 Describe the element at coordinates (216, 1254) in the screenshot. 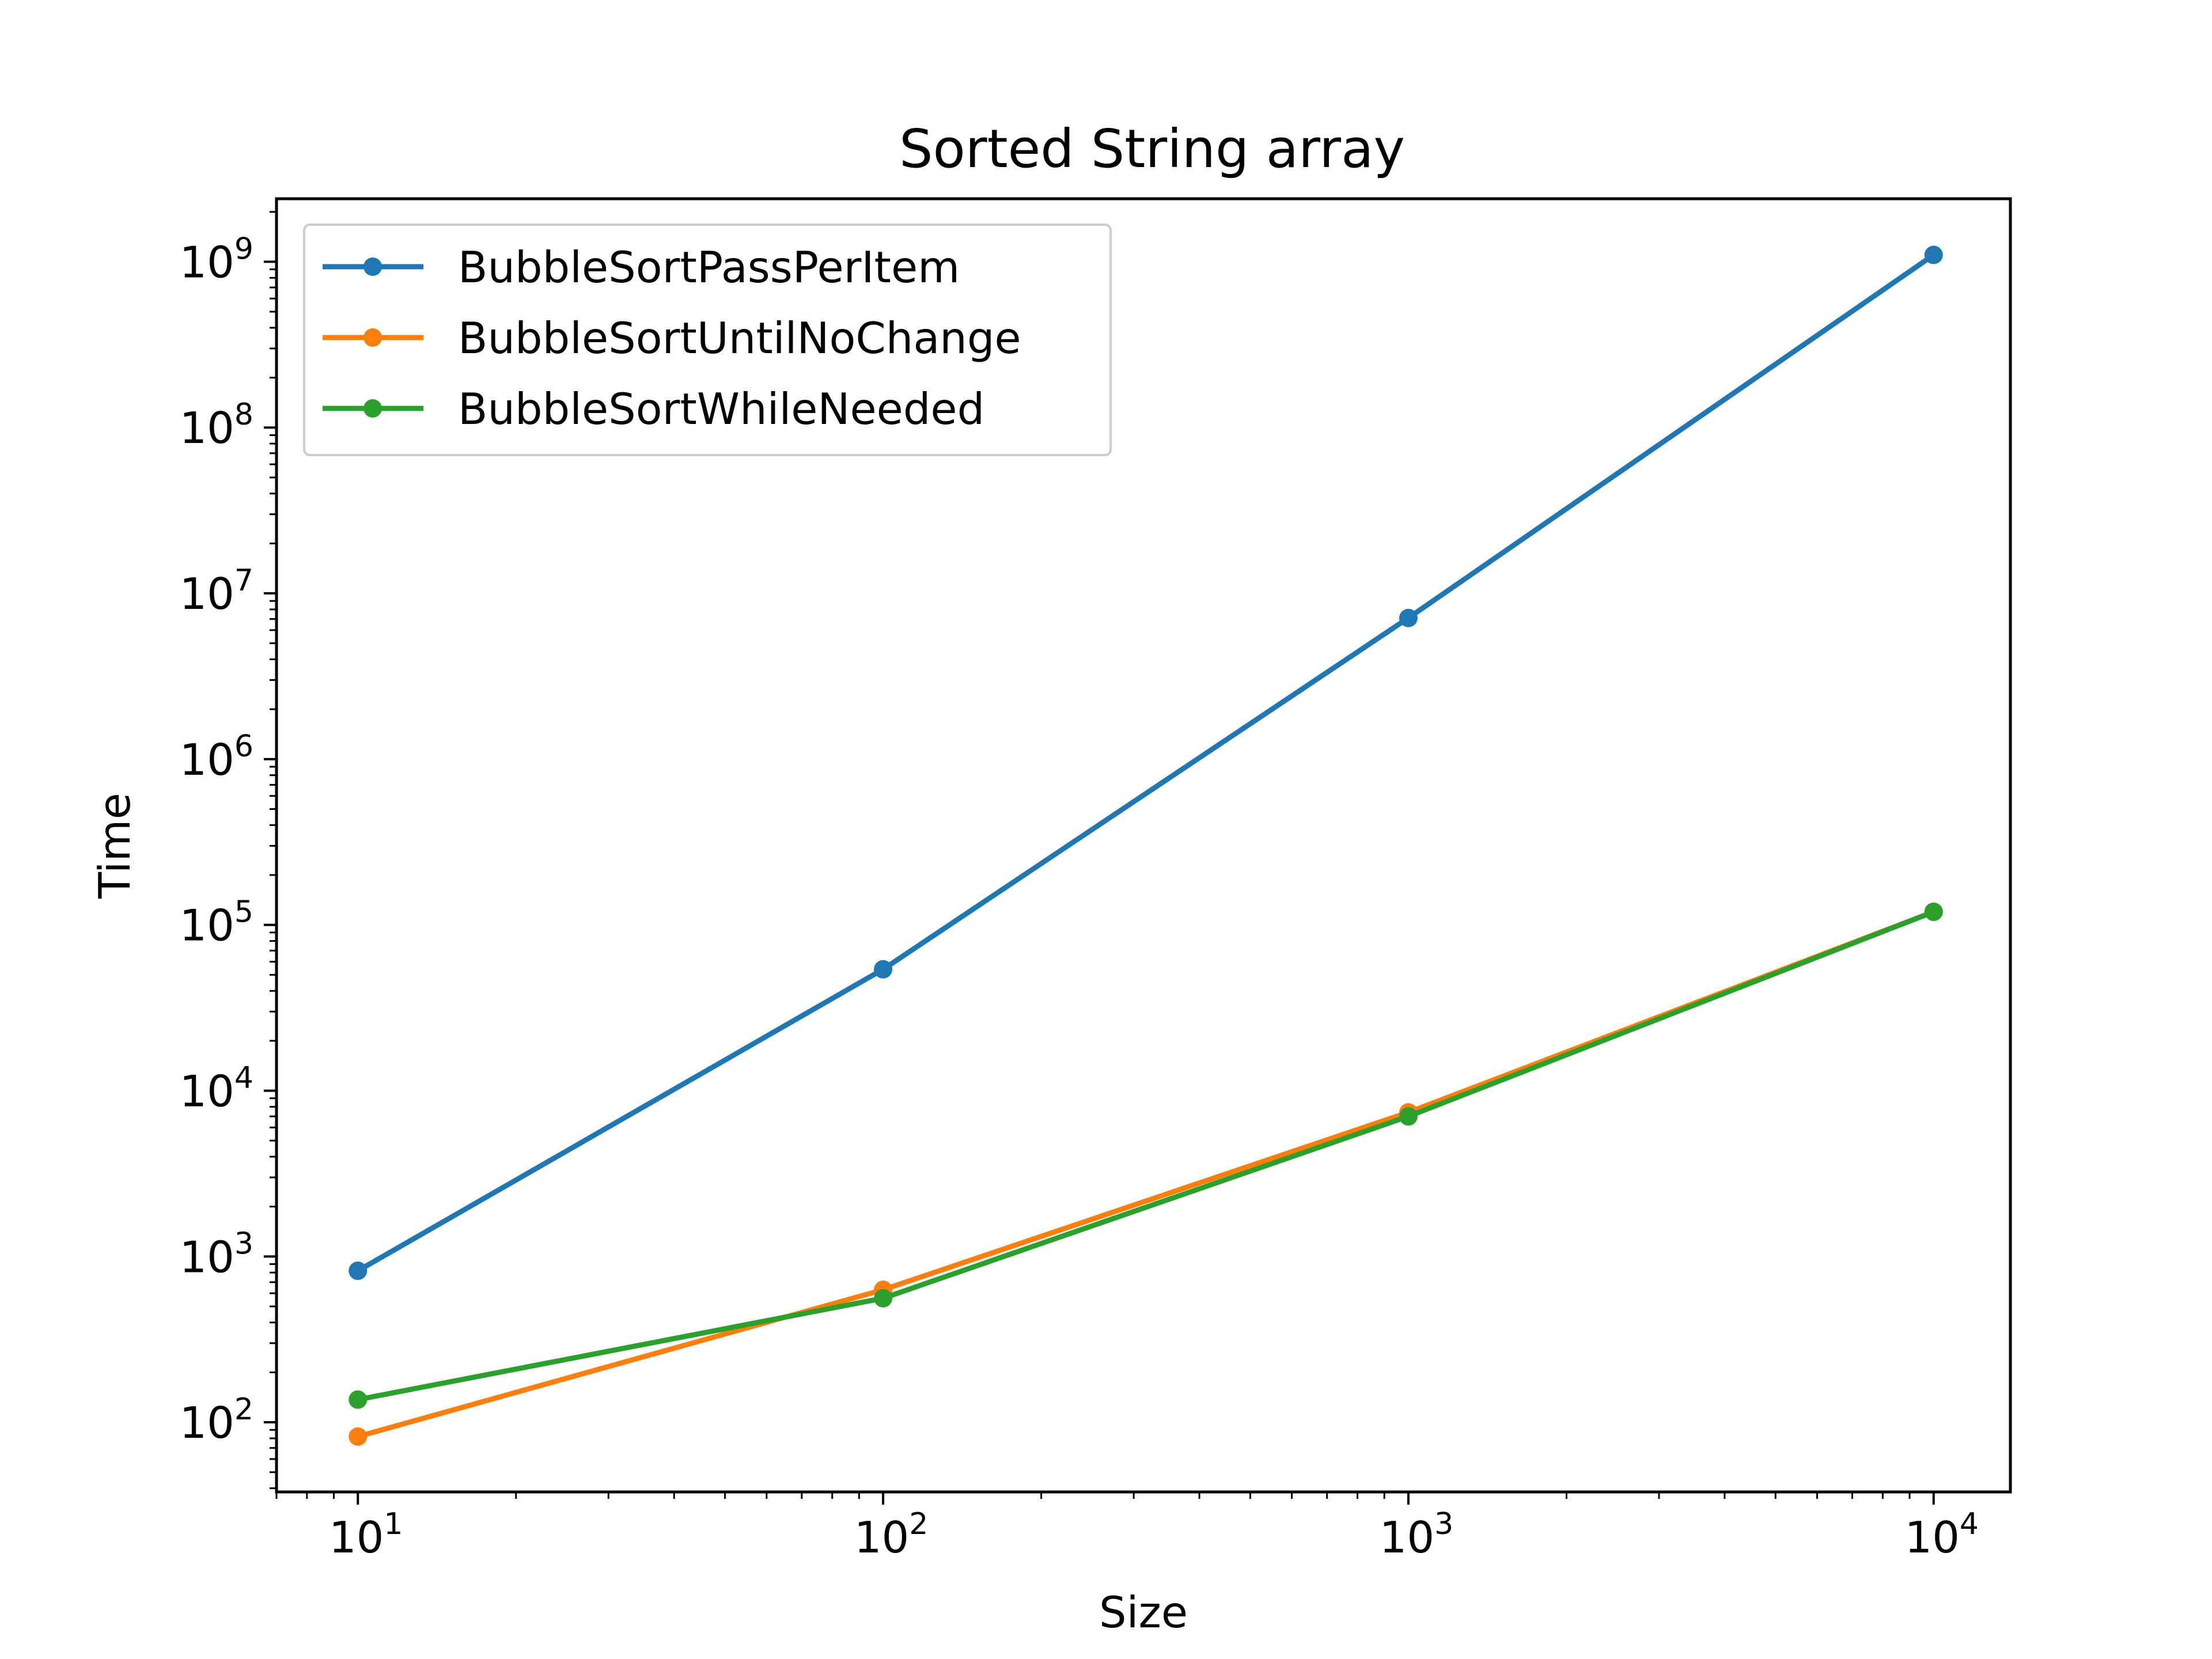

I see `y-tick-label: 103` at that location.